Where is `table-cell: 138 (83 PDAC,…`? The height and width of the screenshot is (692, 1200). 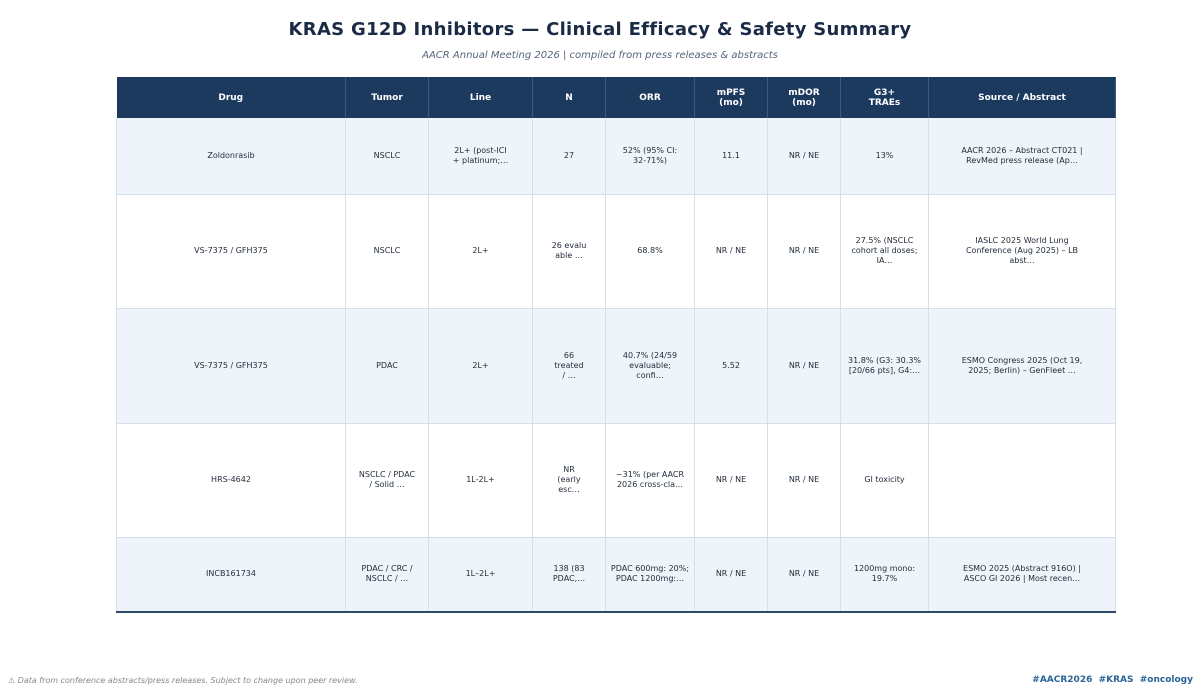
table-cell: 138 (83 PDAC,… is located at coordinates (569, 575).